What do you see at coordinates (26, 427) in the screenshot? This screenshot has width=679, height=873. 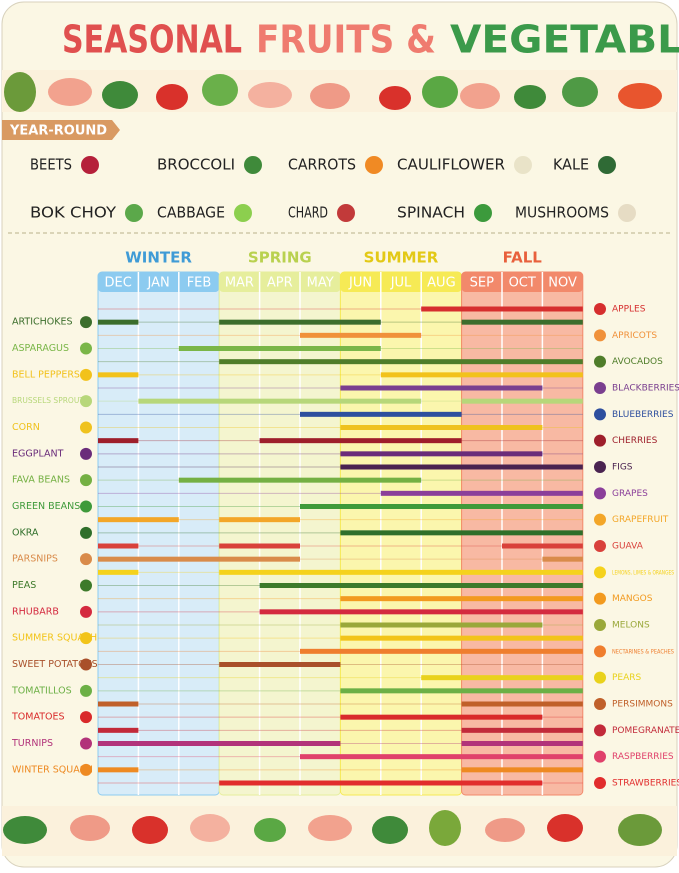 I see `produce-label: CORN` at bounding box center [26, 427].